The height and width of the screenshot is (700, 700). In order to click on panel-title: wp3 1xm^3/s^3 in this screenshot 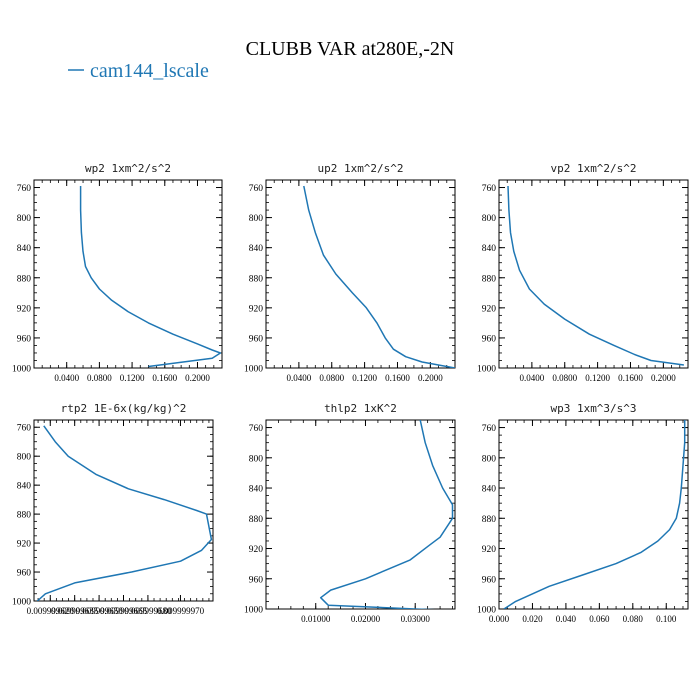, I will do `click(593, 408)`.